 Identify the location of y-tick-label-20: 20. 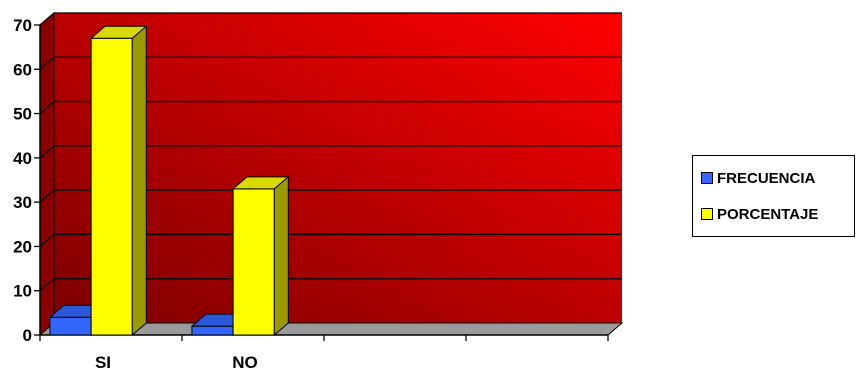
(22, 246).